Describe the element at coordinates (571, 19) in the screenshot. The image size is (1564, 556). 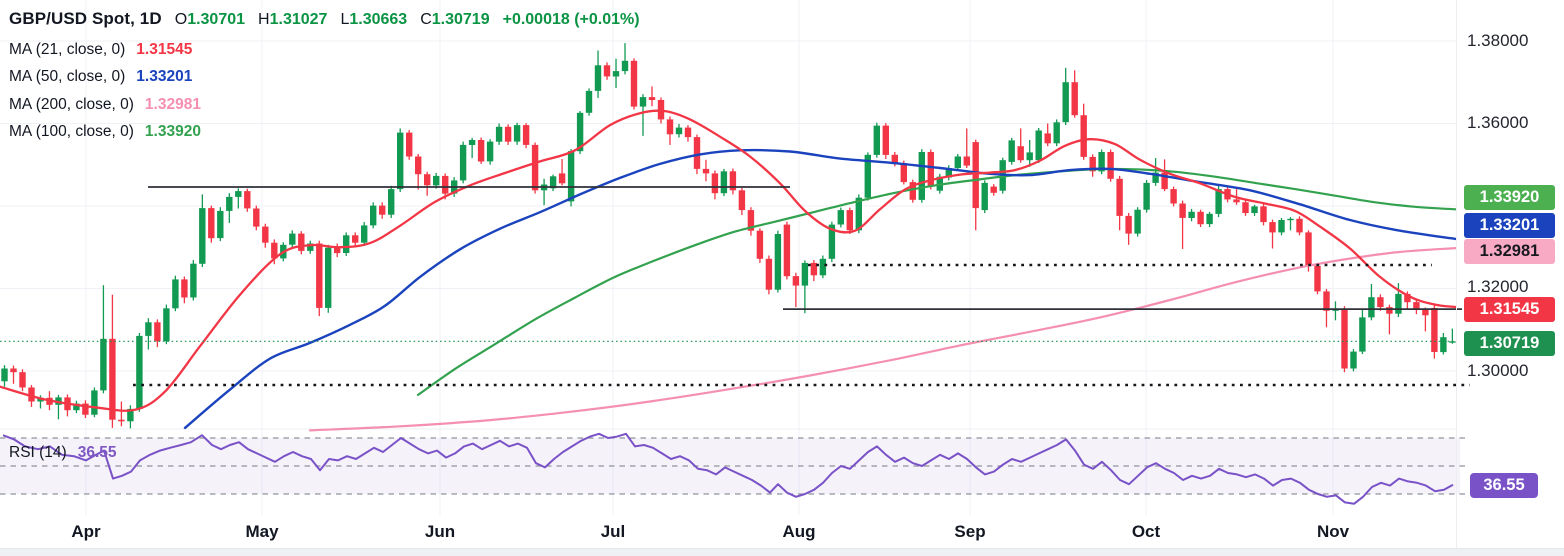
I see `change-value: +0.00018 (+0.01%)` at that location.